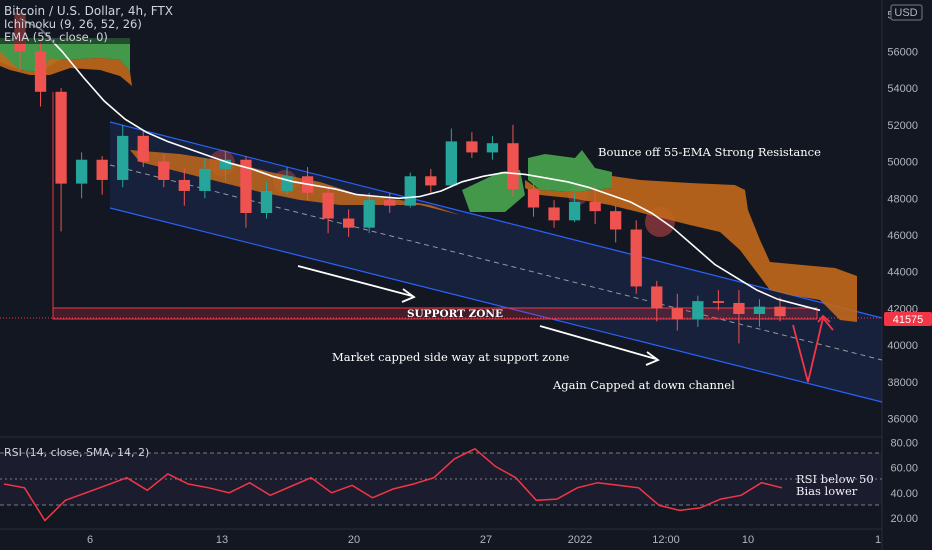 This screenshot has width=932, height=550. I want to click on sideways-note: Market capped side way at support zone, so click(451, 357).